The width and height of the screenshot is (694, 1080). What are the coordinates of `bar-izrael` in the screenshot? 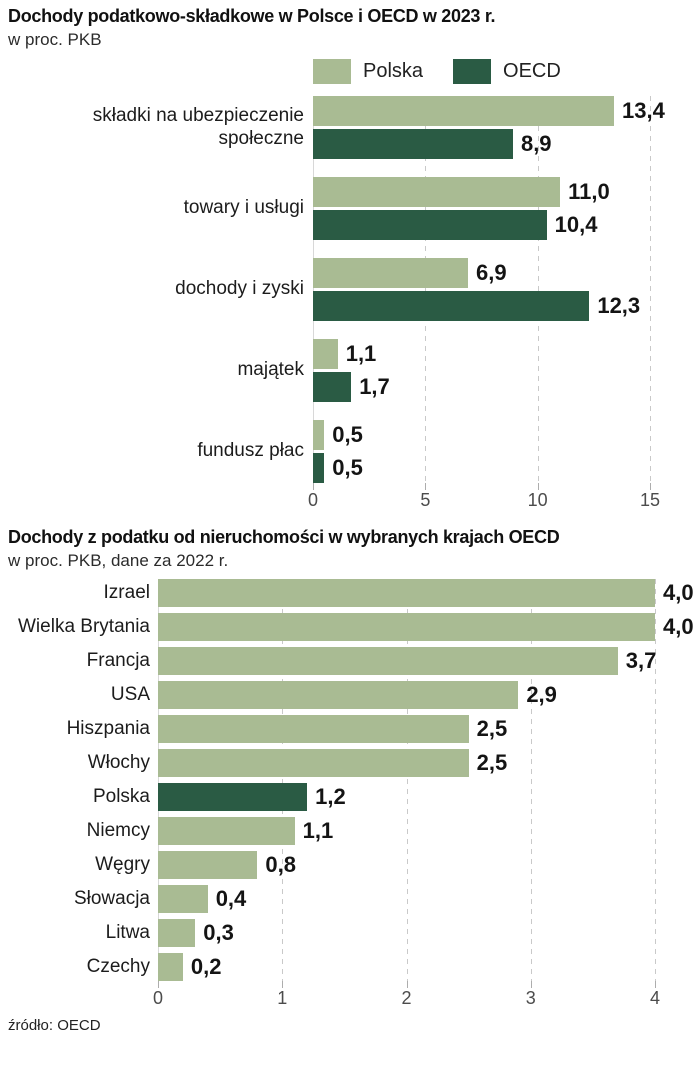 It's located at (406, 593).